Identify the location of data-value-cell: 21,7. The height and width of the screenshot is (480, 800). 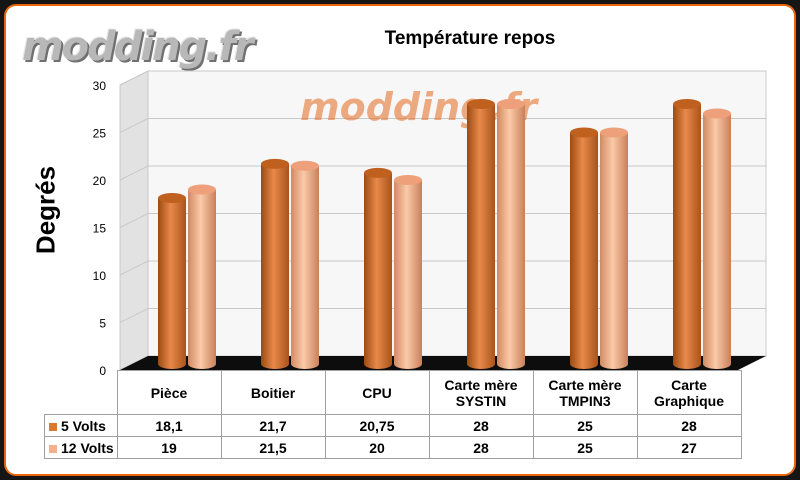
(273, 425).